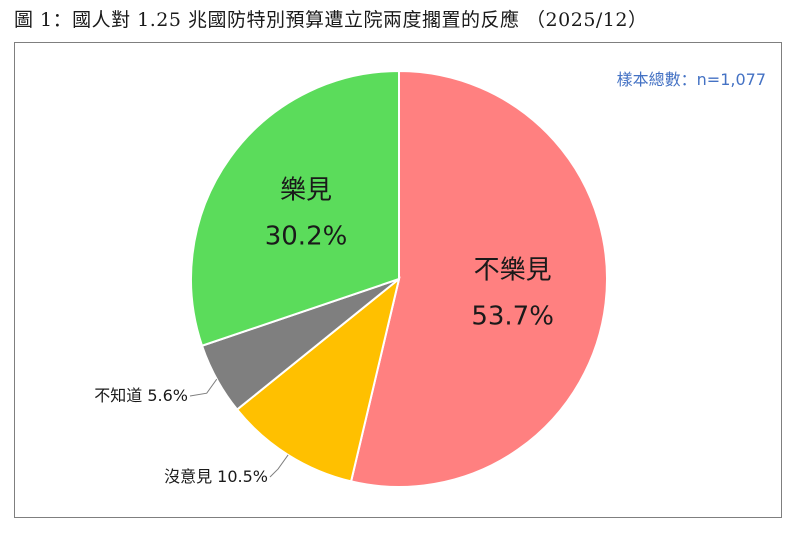 The image size is (800, 540). I want to click on chart-title: 圖 1：國人對 1.25 兆國防特別預算遭立院兩度擱置的反應 （2025/12）, so click(331, 20).